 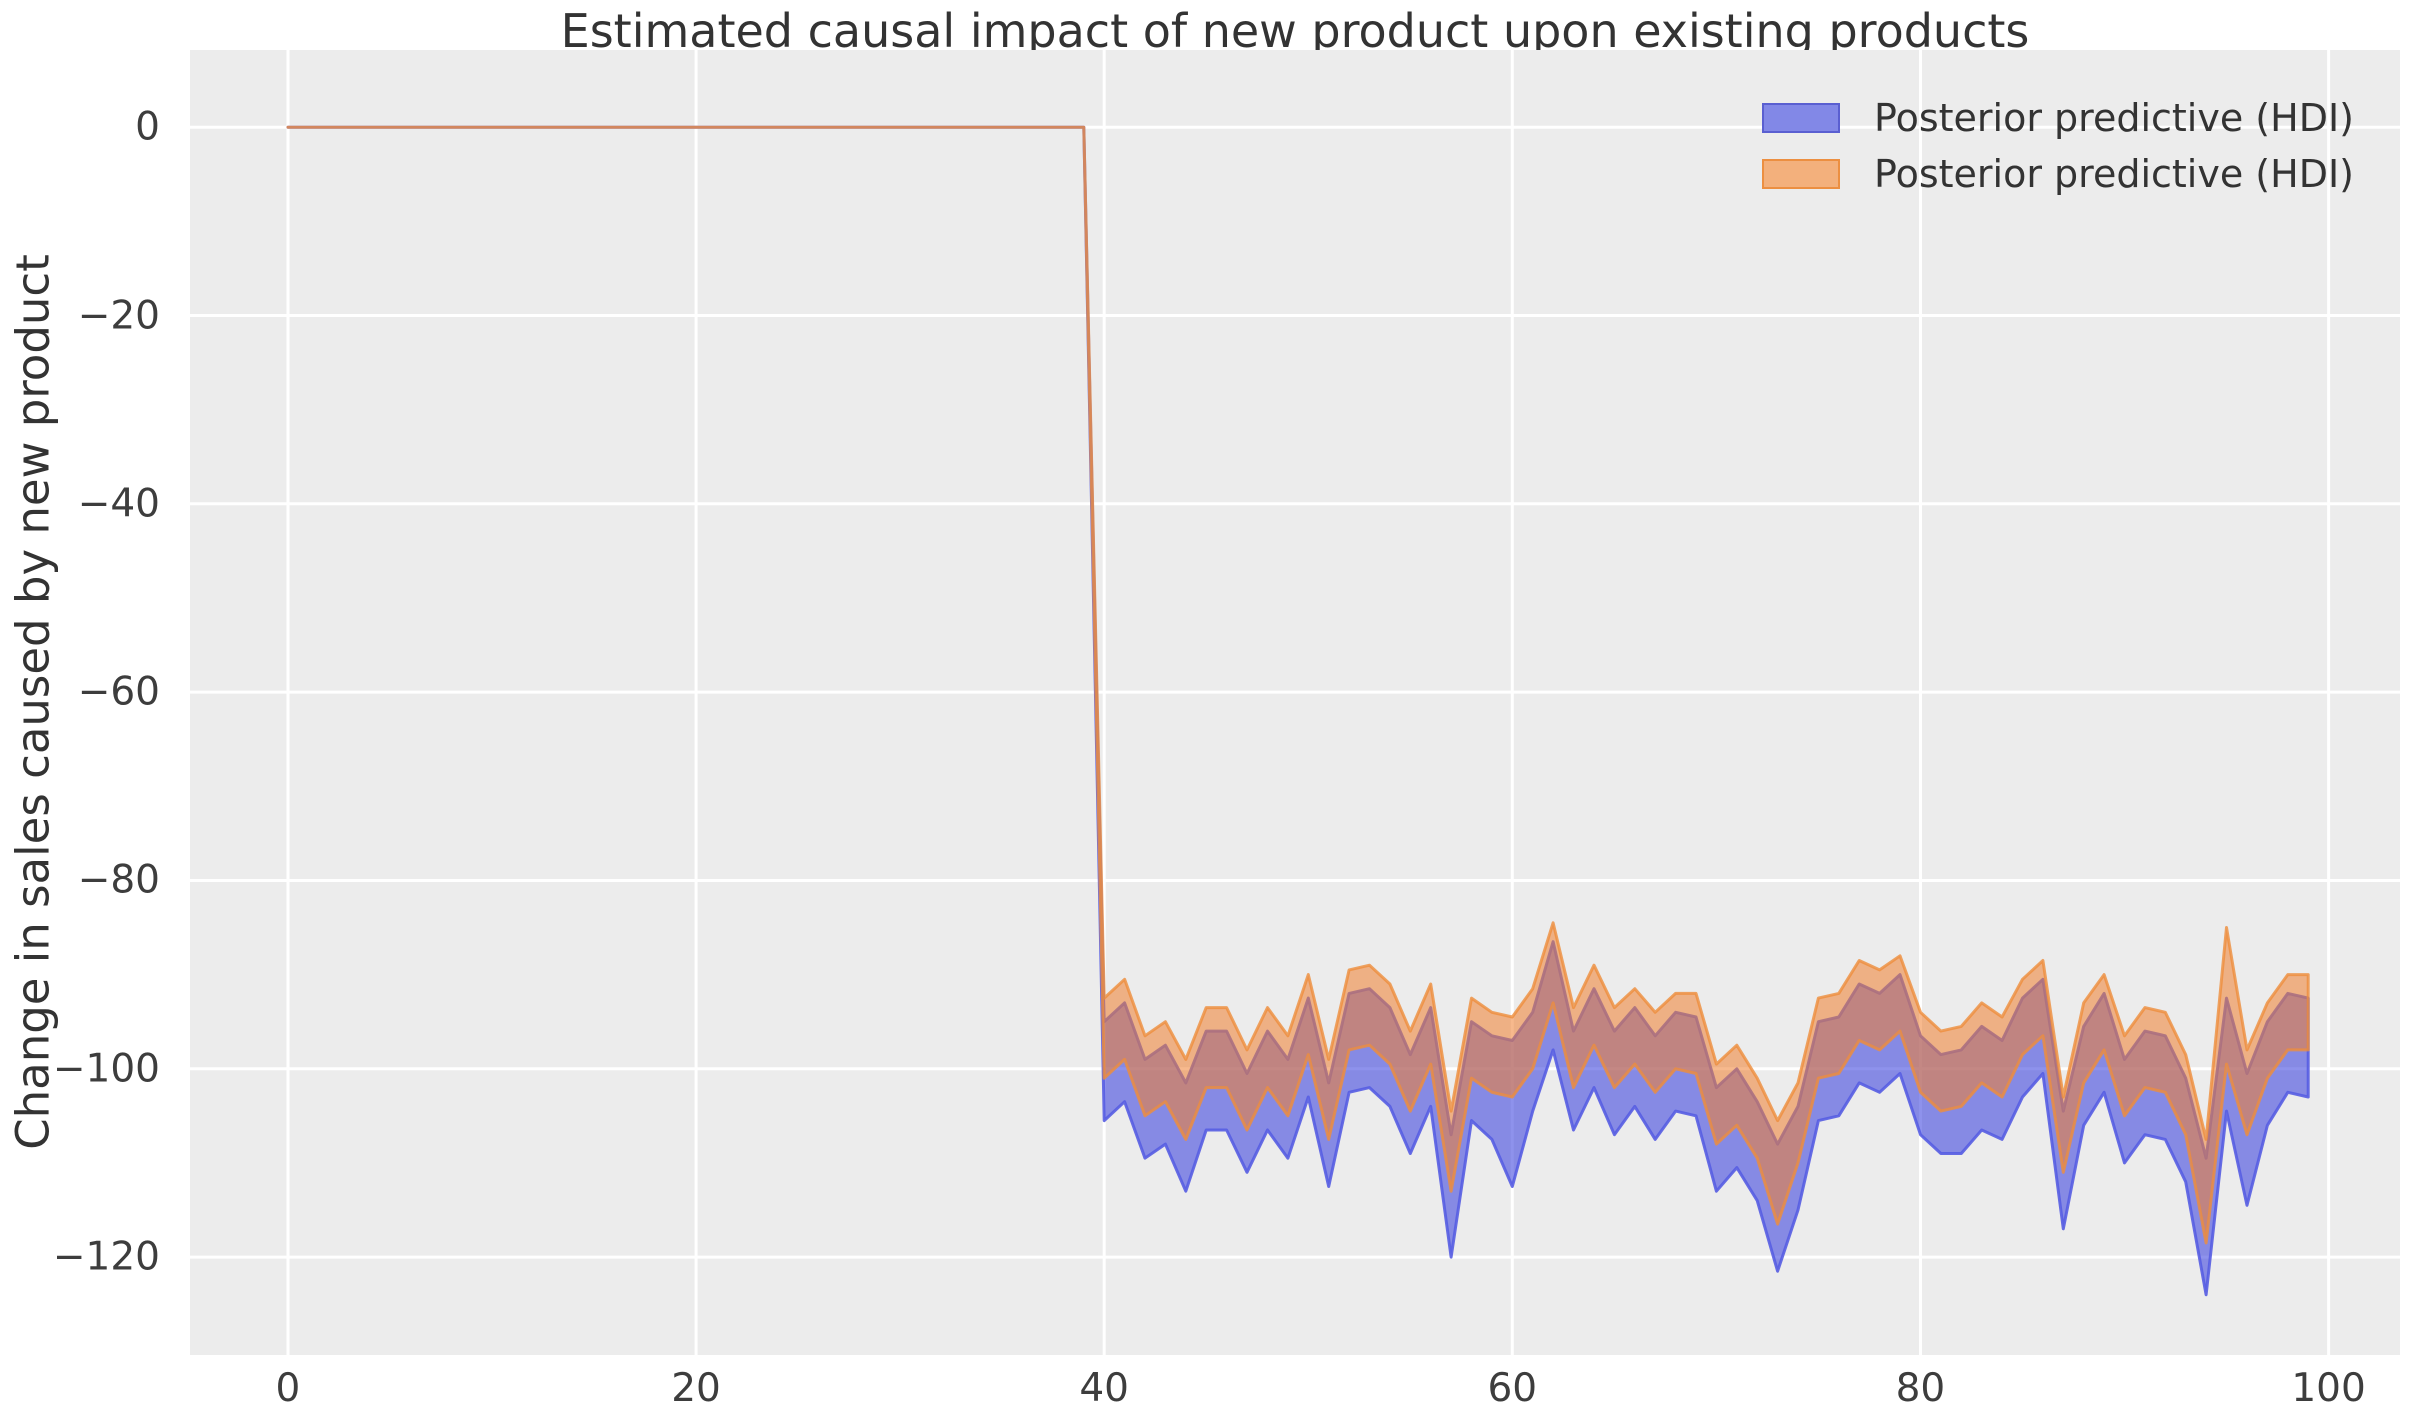 What do you see at coordinates (1295, 1391) in the screenshot?
I see `x-axis-tick-labels: 0 20 40 60 80 100` at bounding box center [1295, 1391].